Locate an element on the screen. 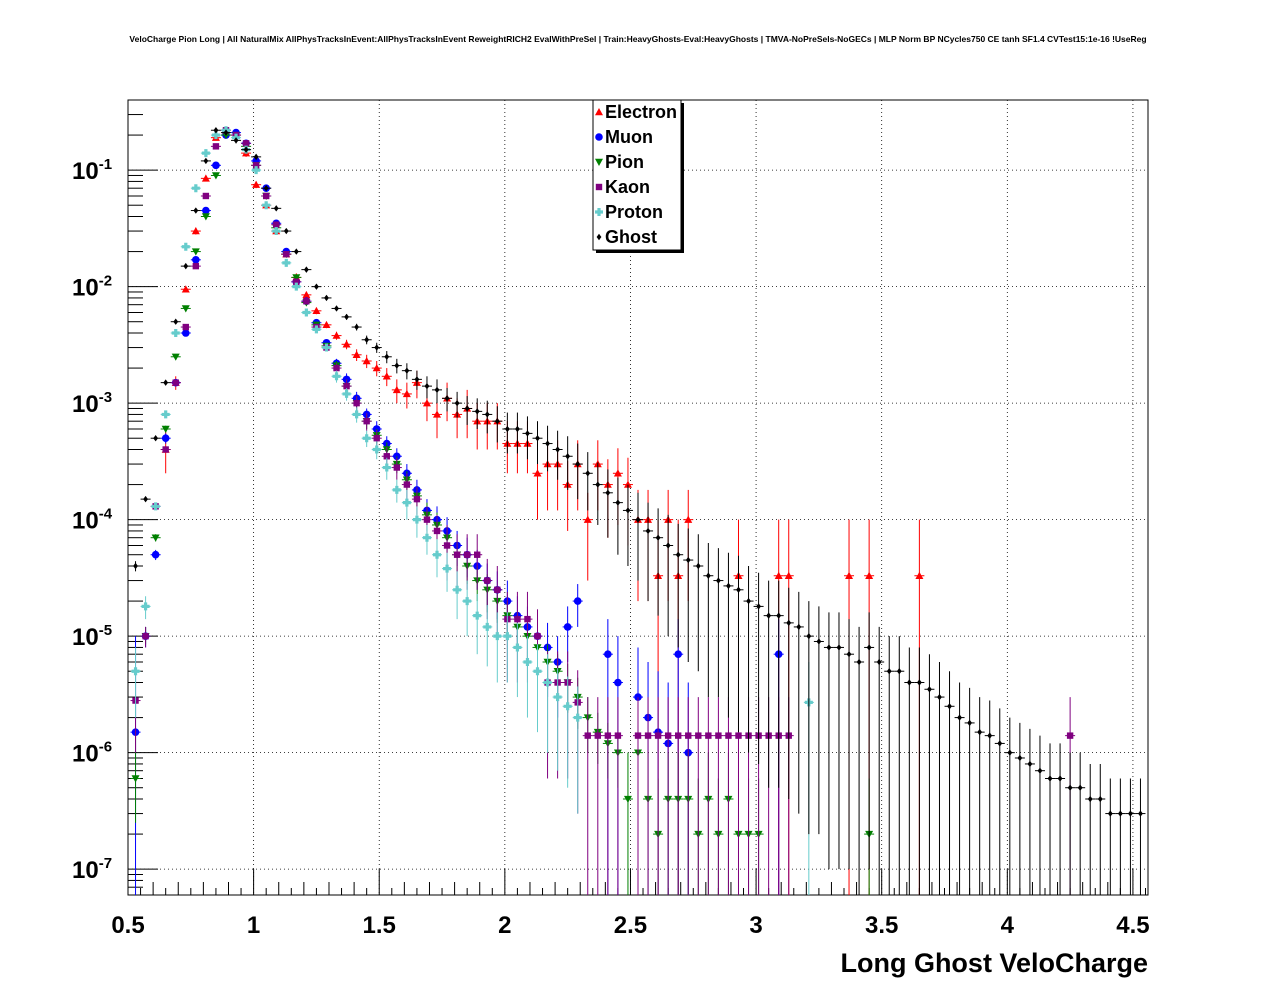 The image size is (1276, 996). y-tick-label: 10⁻⁶ is located at coordinates (92, 753).